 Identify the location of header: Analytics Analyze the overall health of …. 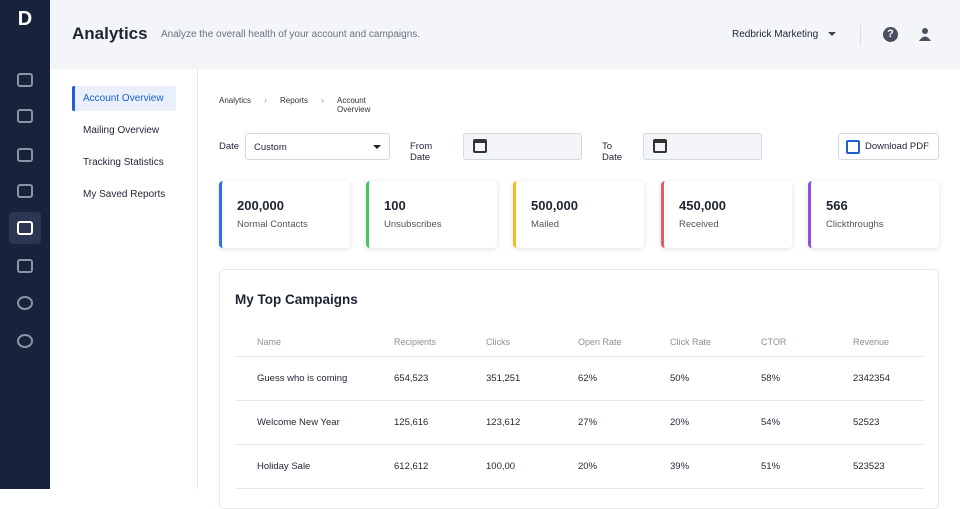
(505, 34).